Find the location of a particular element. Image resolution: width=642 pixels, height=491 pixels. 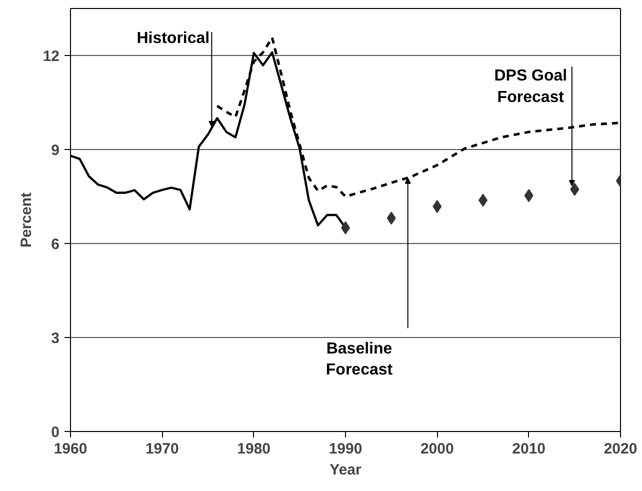

text: Baseline Forecast is located at coordinates (360, 359).